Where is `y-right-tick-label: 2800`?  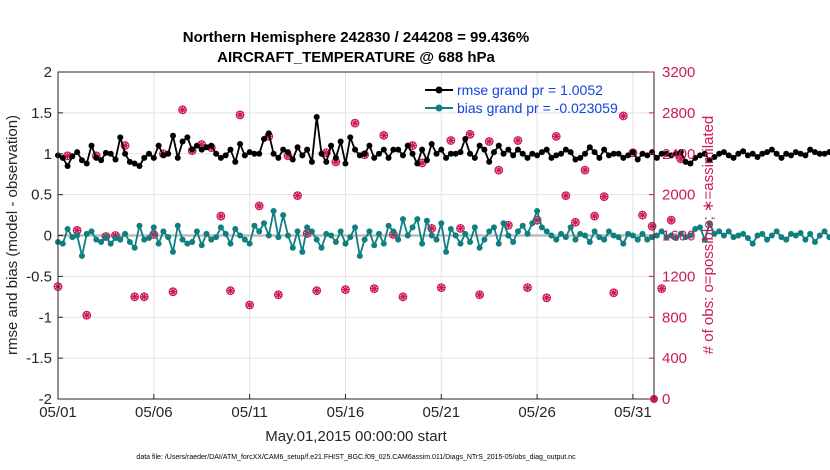 y-right-tick-label: 2800 is located at coordinates (678, 113).